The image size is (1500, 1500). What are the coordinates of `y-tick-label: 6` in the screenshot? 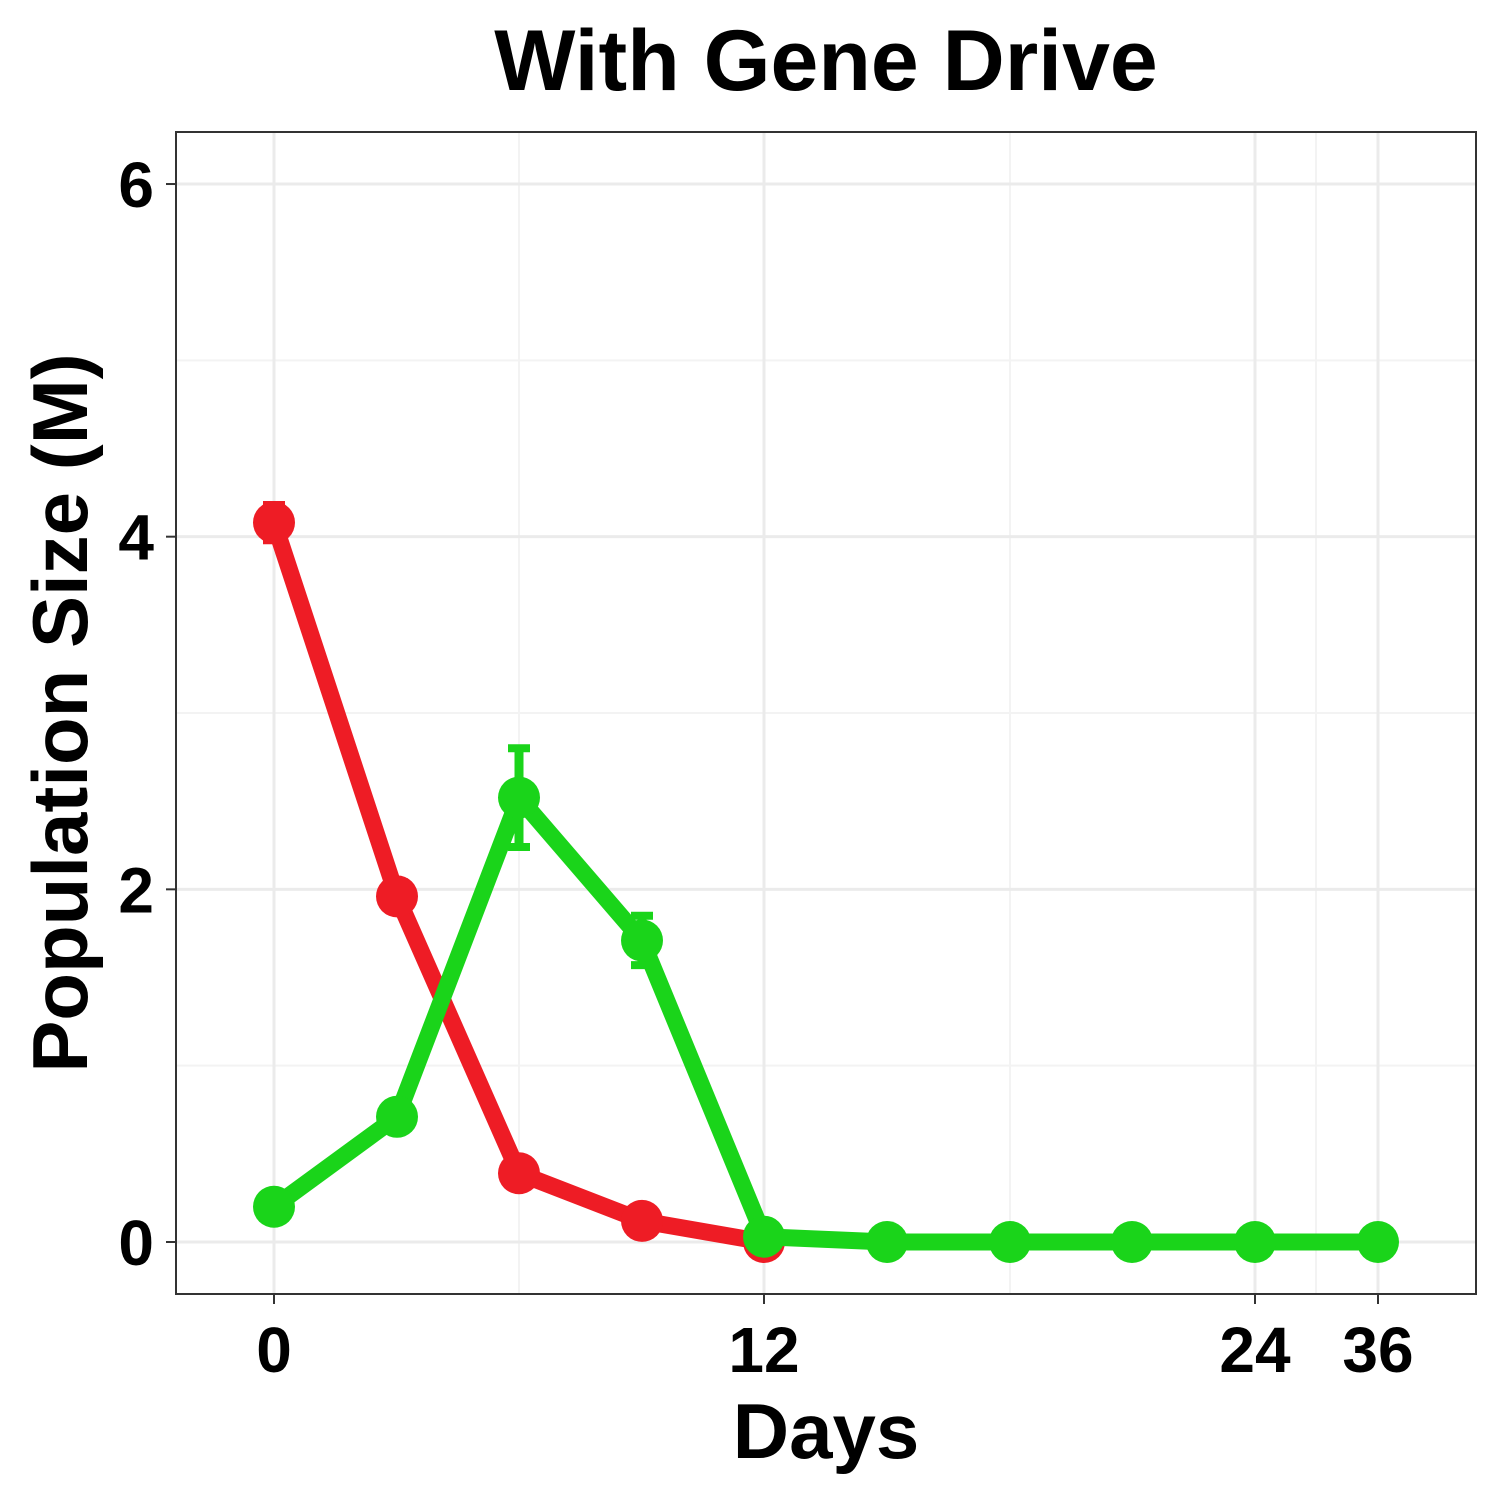 It's located at (136, 185).